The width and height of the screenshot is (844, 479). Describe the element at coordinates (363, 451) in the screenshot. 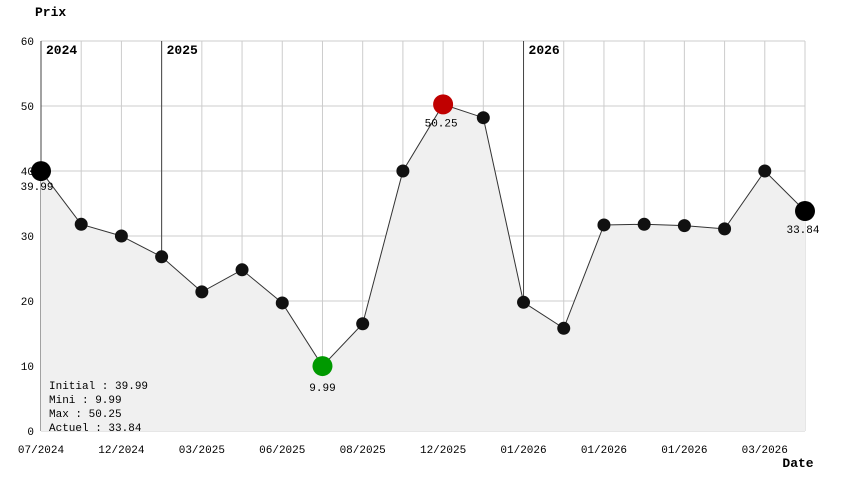

I see `x-tick-label: 08/2025` at that location.